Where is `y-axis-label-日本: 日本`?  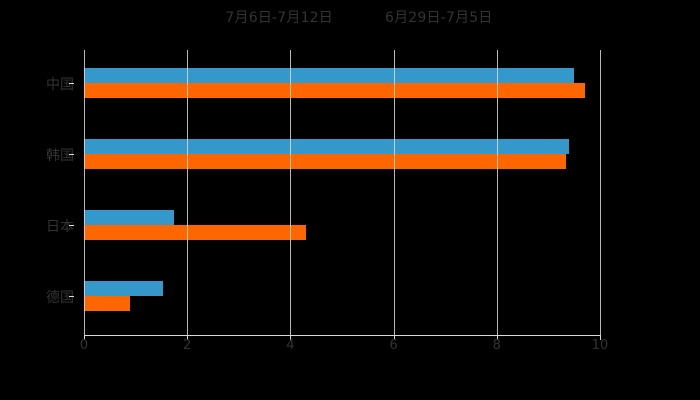 y-axis-label-日本: 日本 is located at coordinates (60, 227).